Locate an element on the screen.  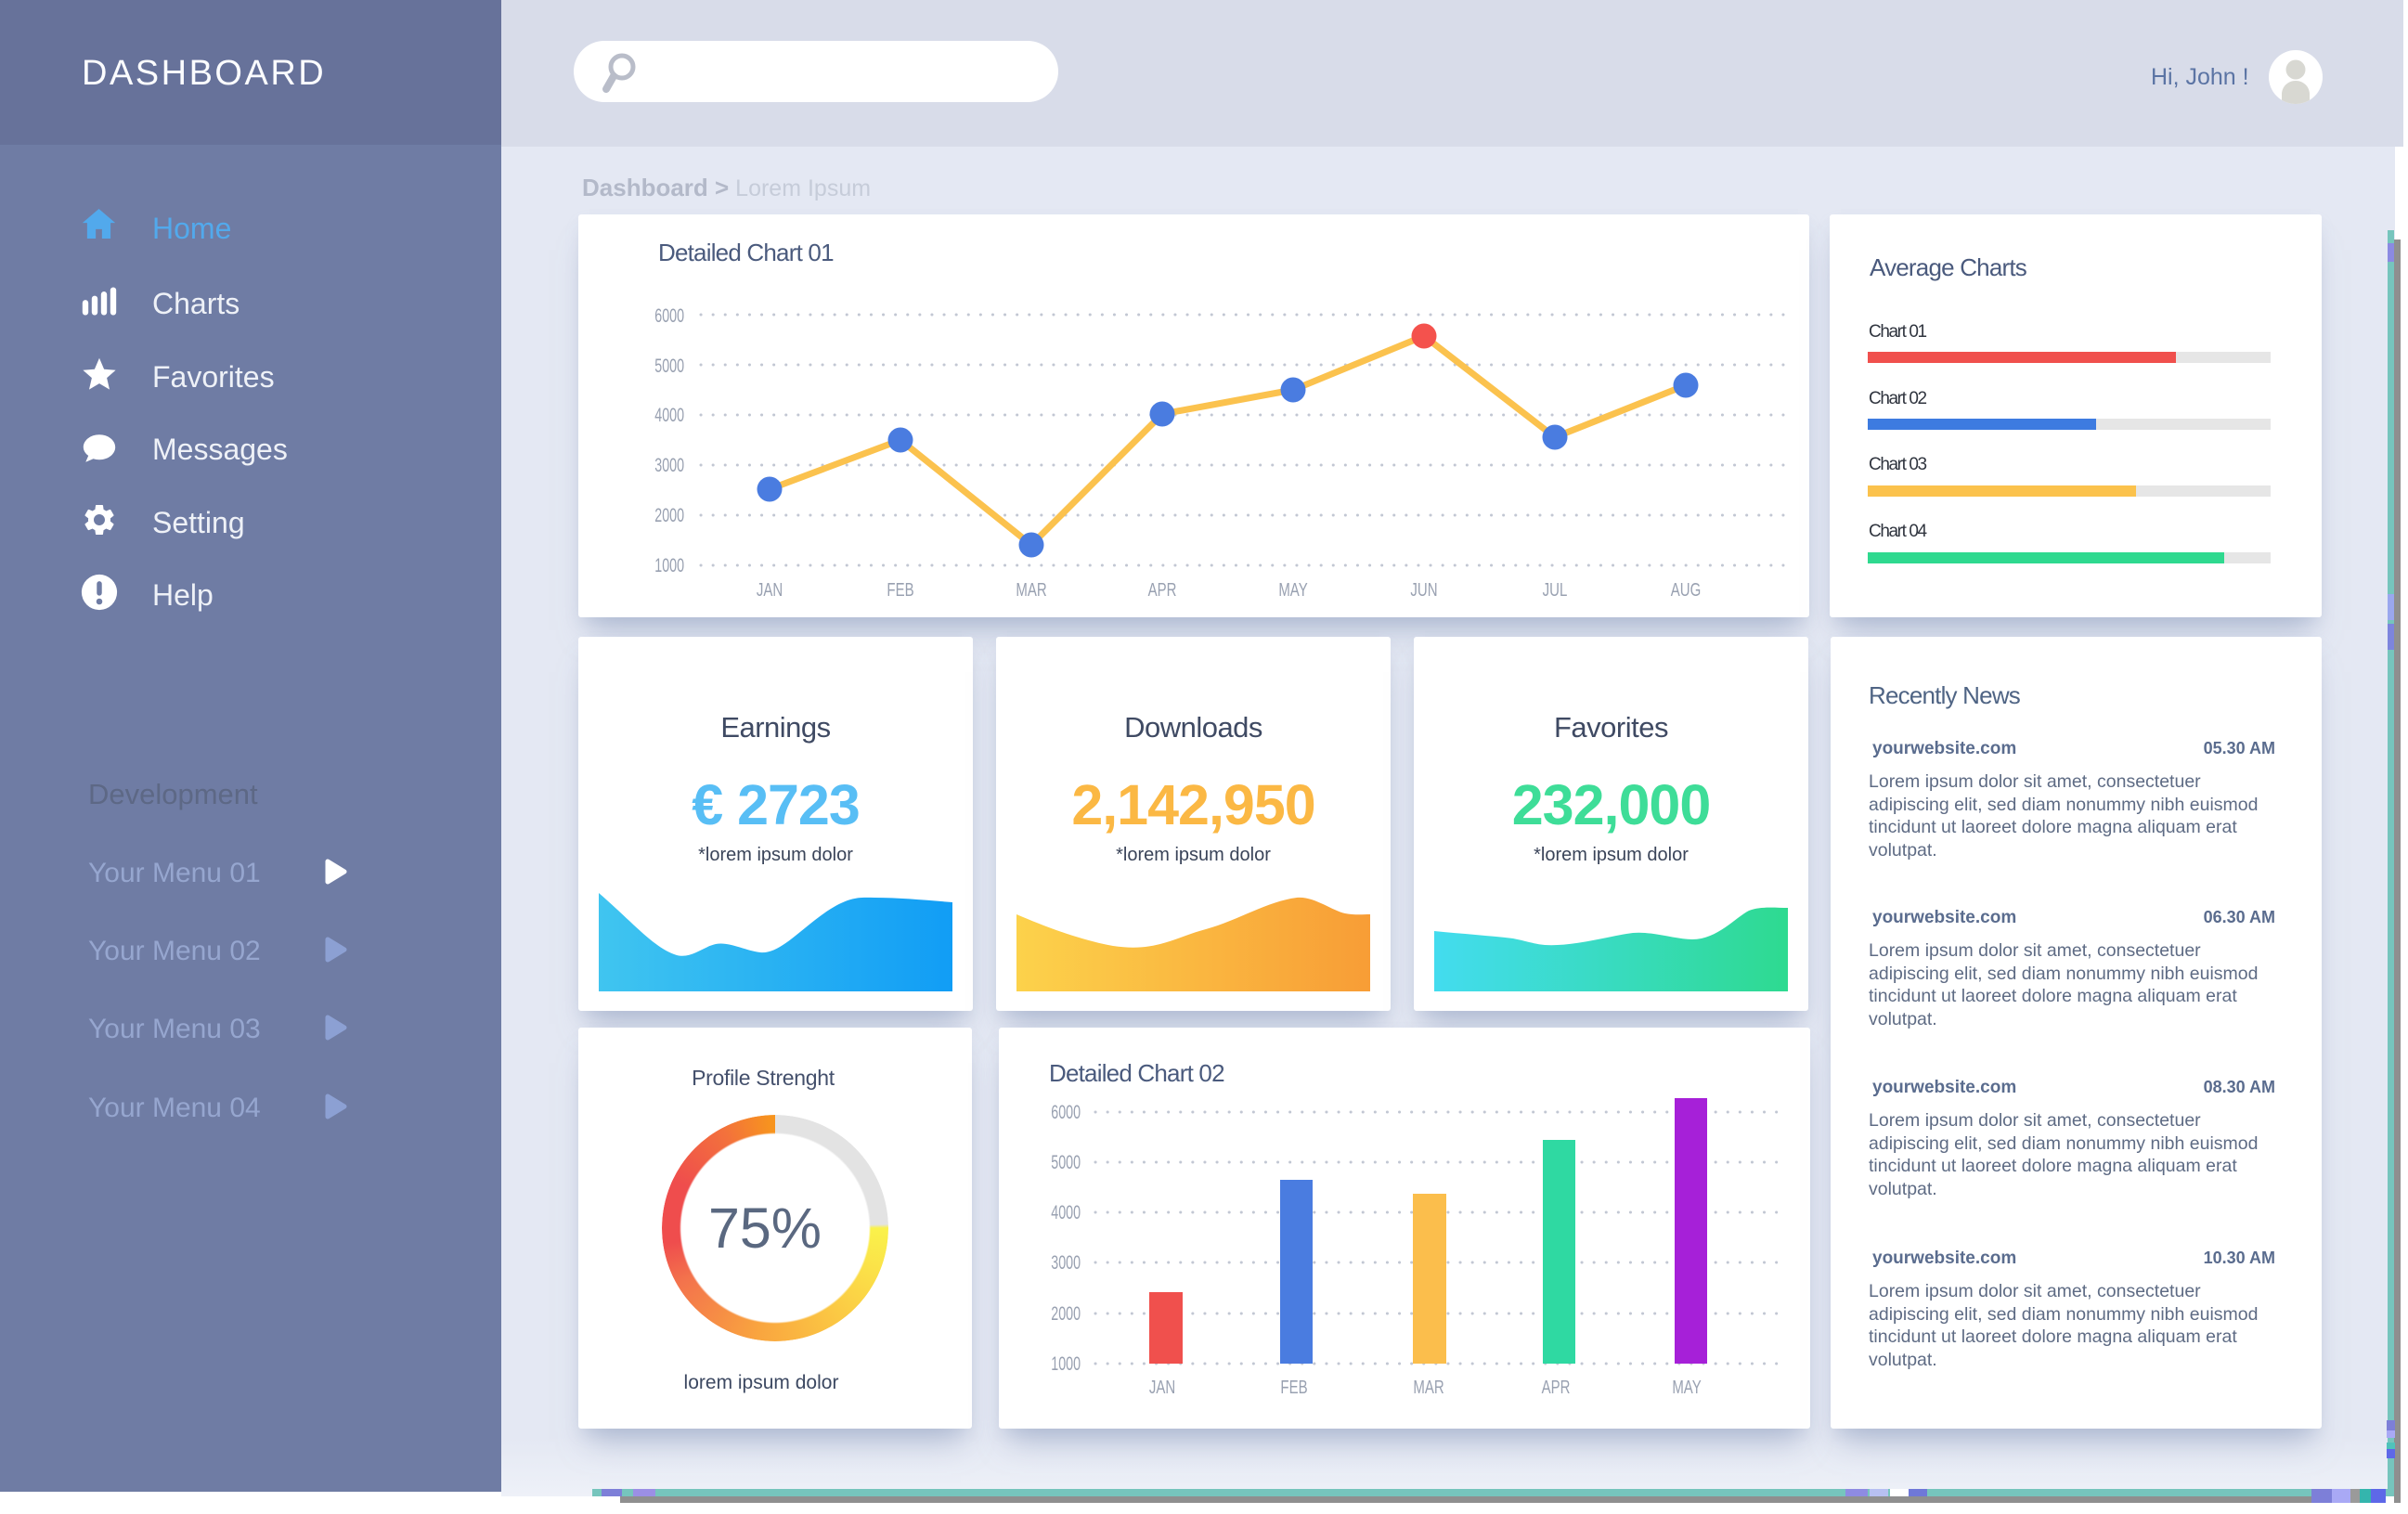
svg-text: AUG is located at coordinates (1686, 590).